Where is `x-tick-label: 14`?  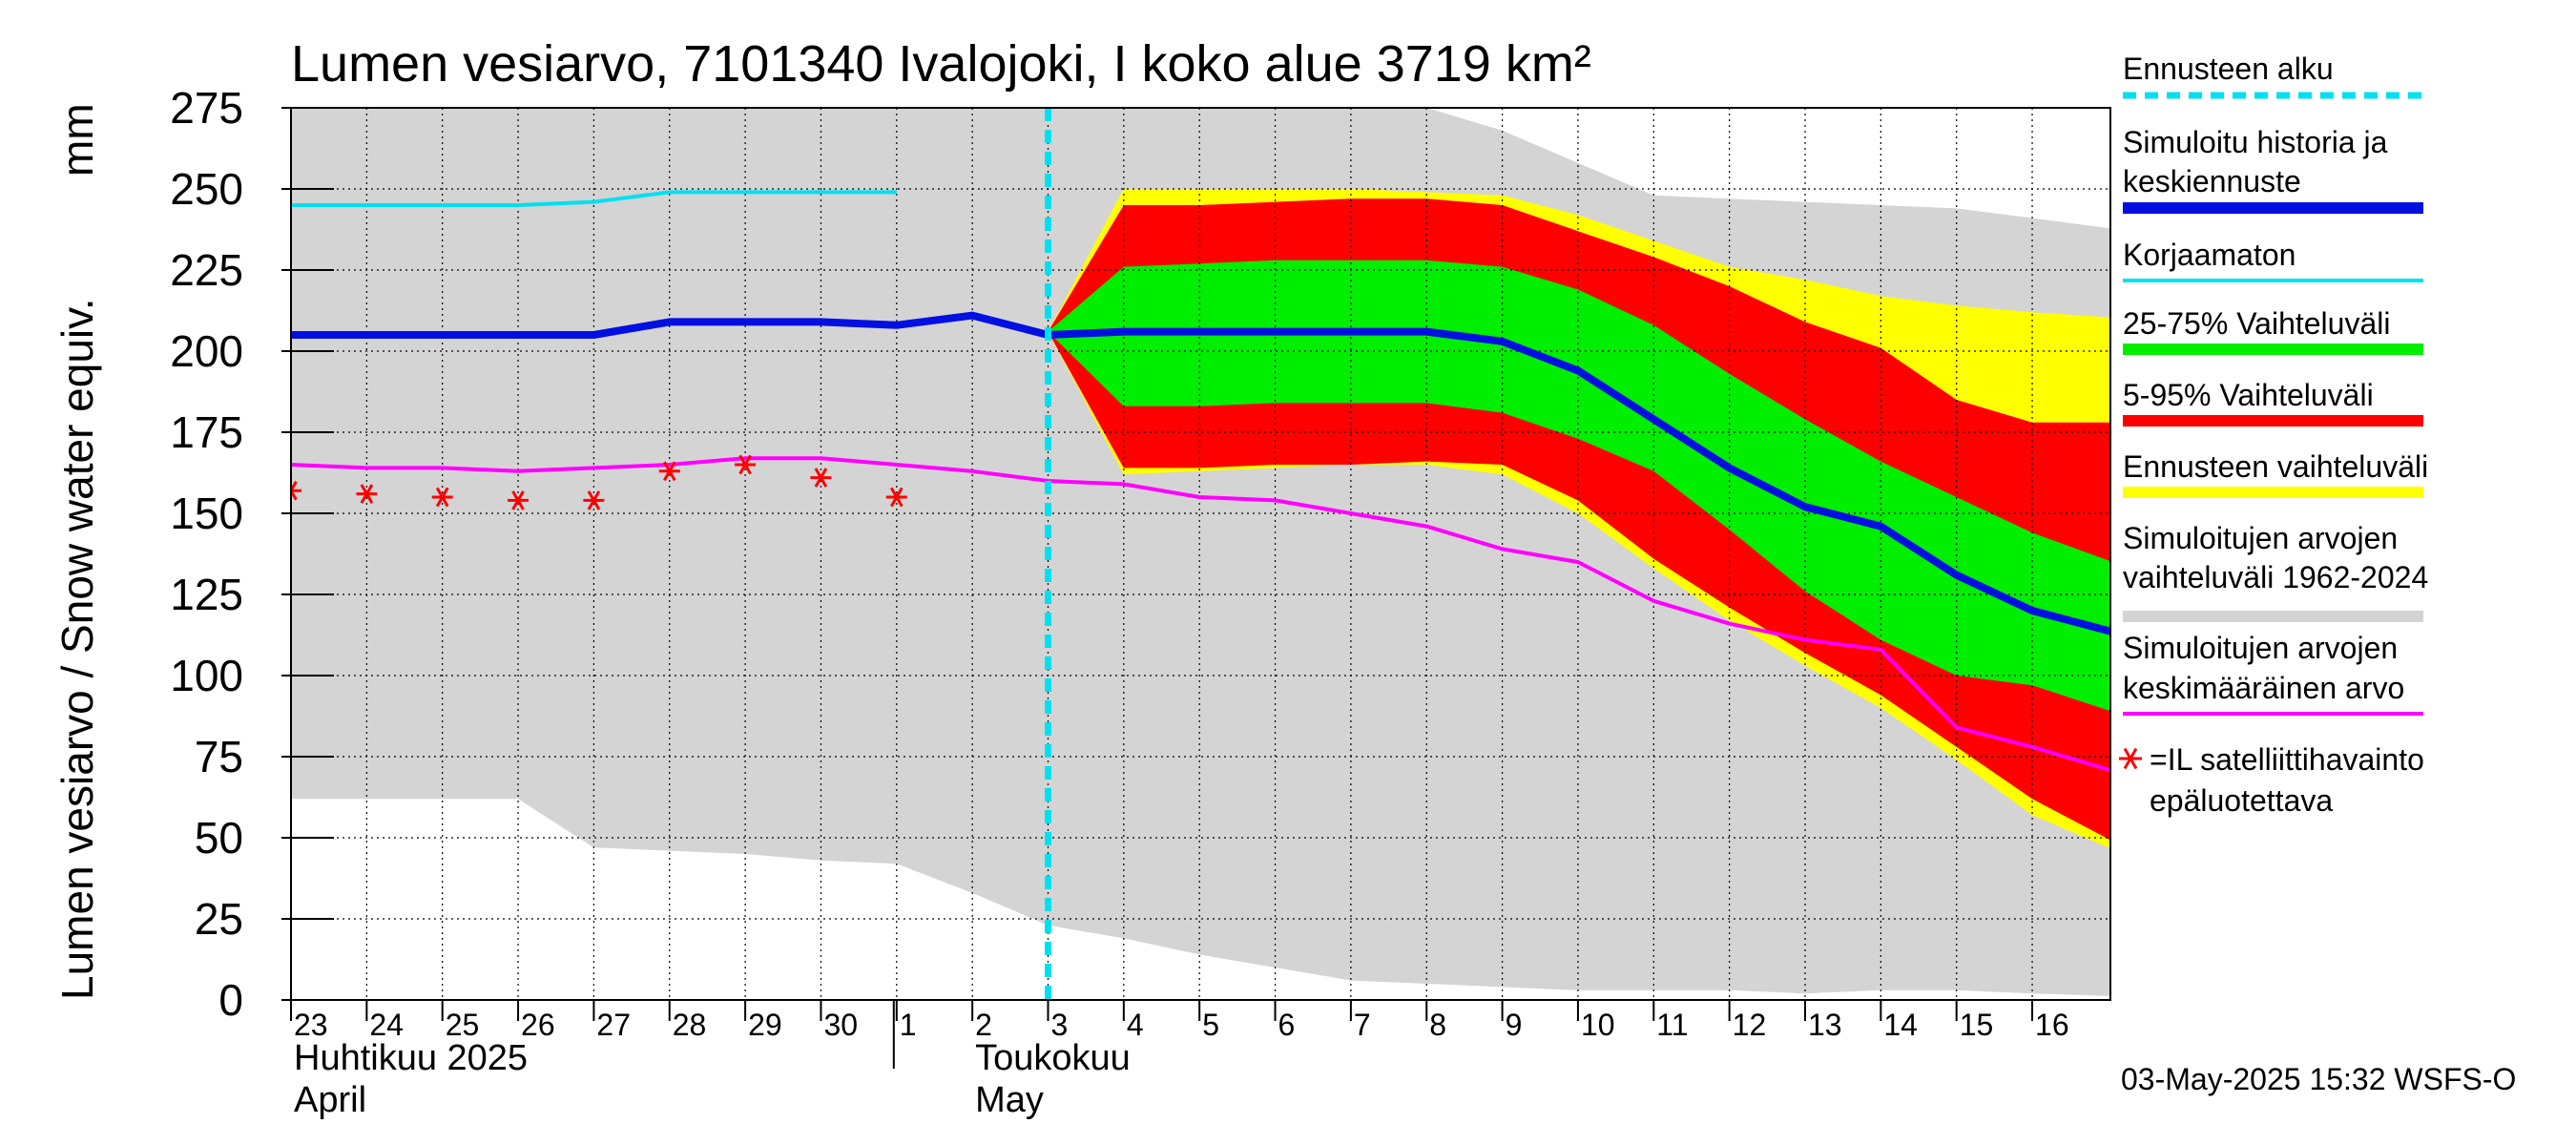 x-tick-label: 14 is located at coordinates (1900, 1025).